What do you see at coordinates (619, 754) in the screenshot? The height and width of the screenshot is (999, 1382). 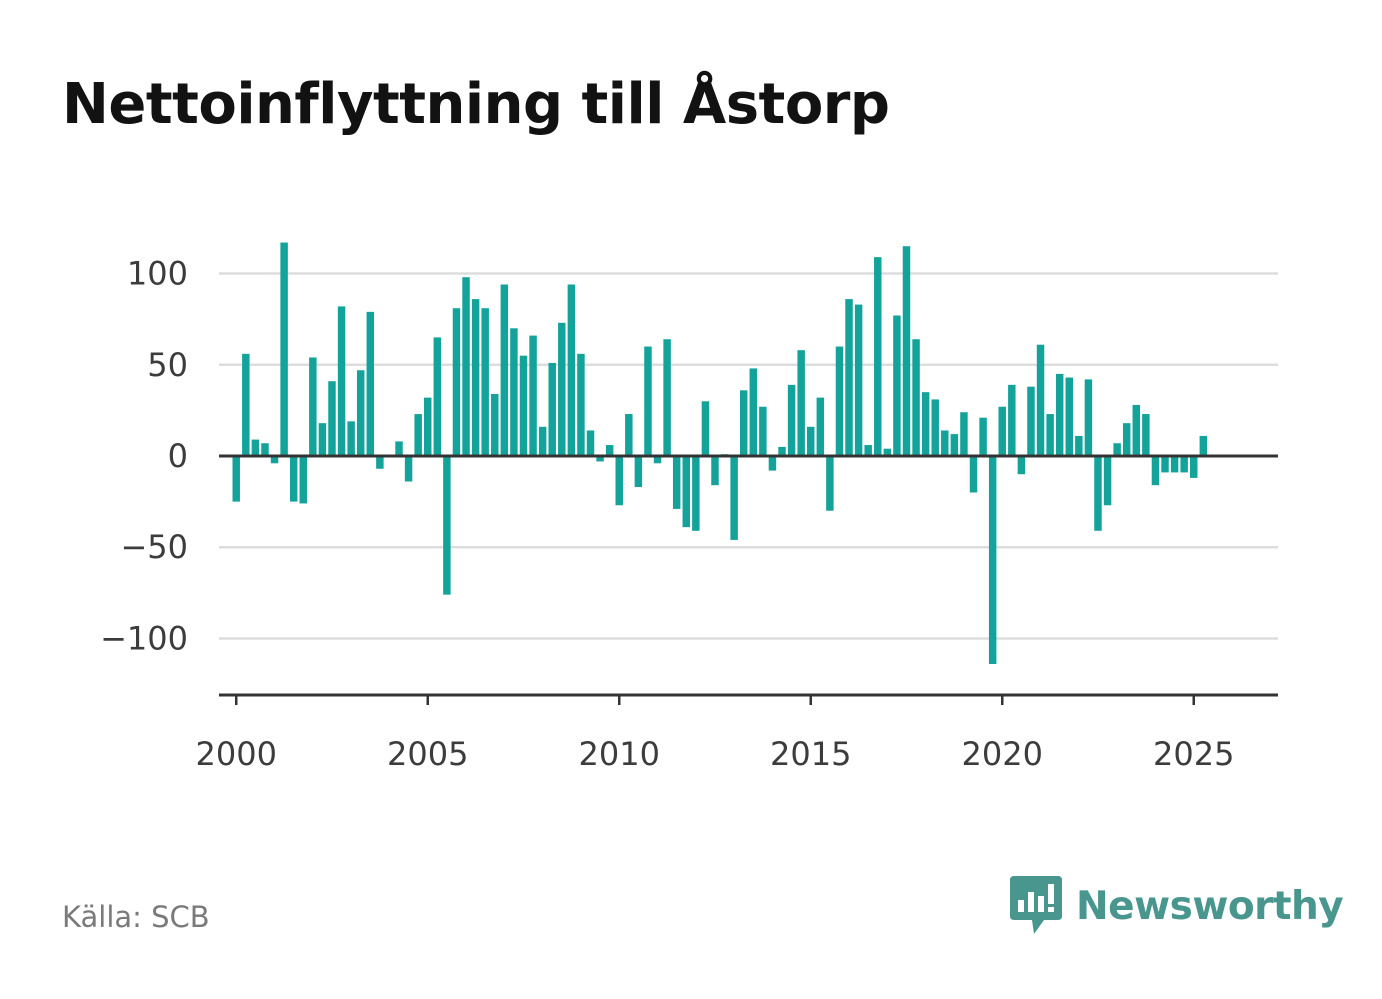 I see `x-tick-label: 2010` at bounding box center [619, 754].